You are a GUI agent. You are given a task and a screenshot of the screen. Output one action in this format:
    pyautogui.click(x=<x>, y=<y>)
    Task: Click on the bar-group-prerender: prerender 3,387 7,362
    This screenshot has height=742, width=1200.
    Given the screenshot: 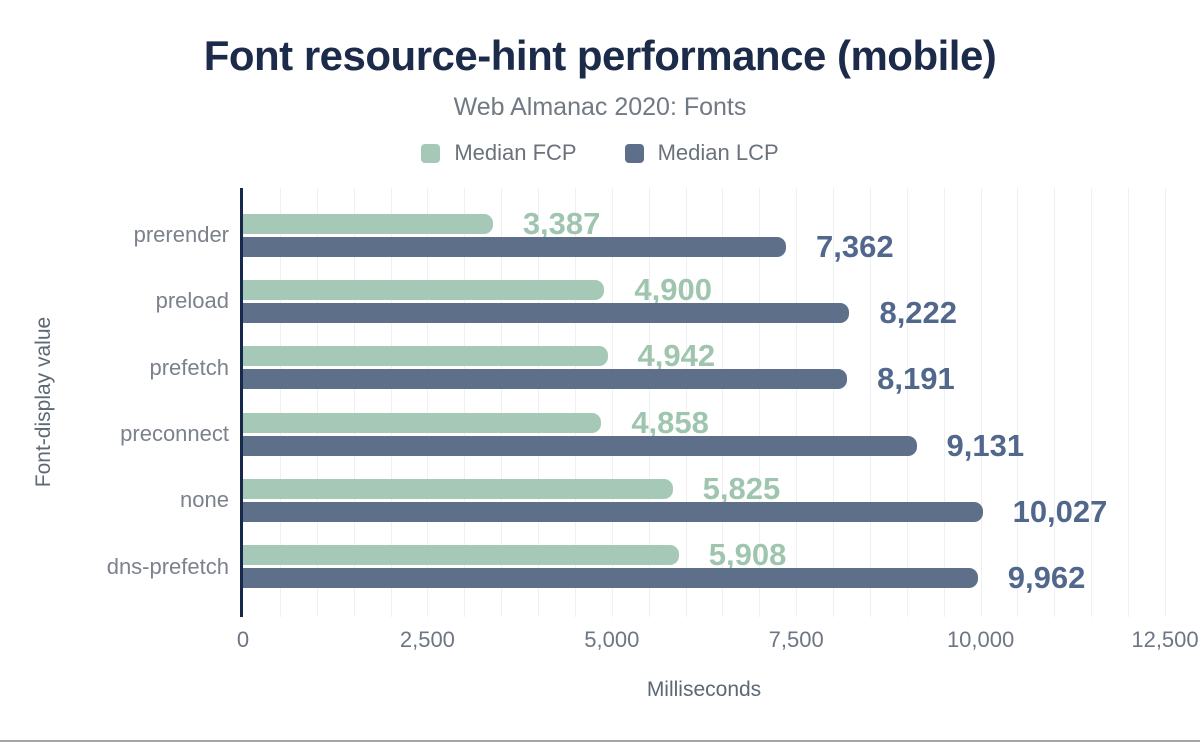 What is the action you would take?
    pyautogui.click(x=649, y=235)
    